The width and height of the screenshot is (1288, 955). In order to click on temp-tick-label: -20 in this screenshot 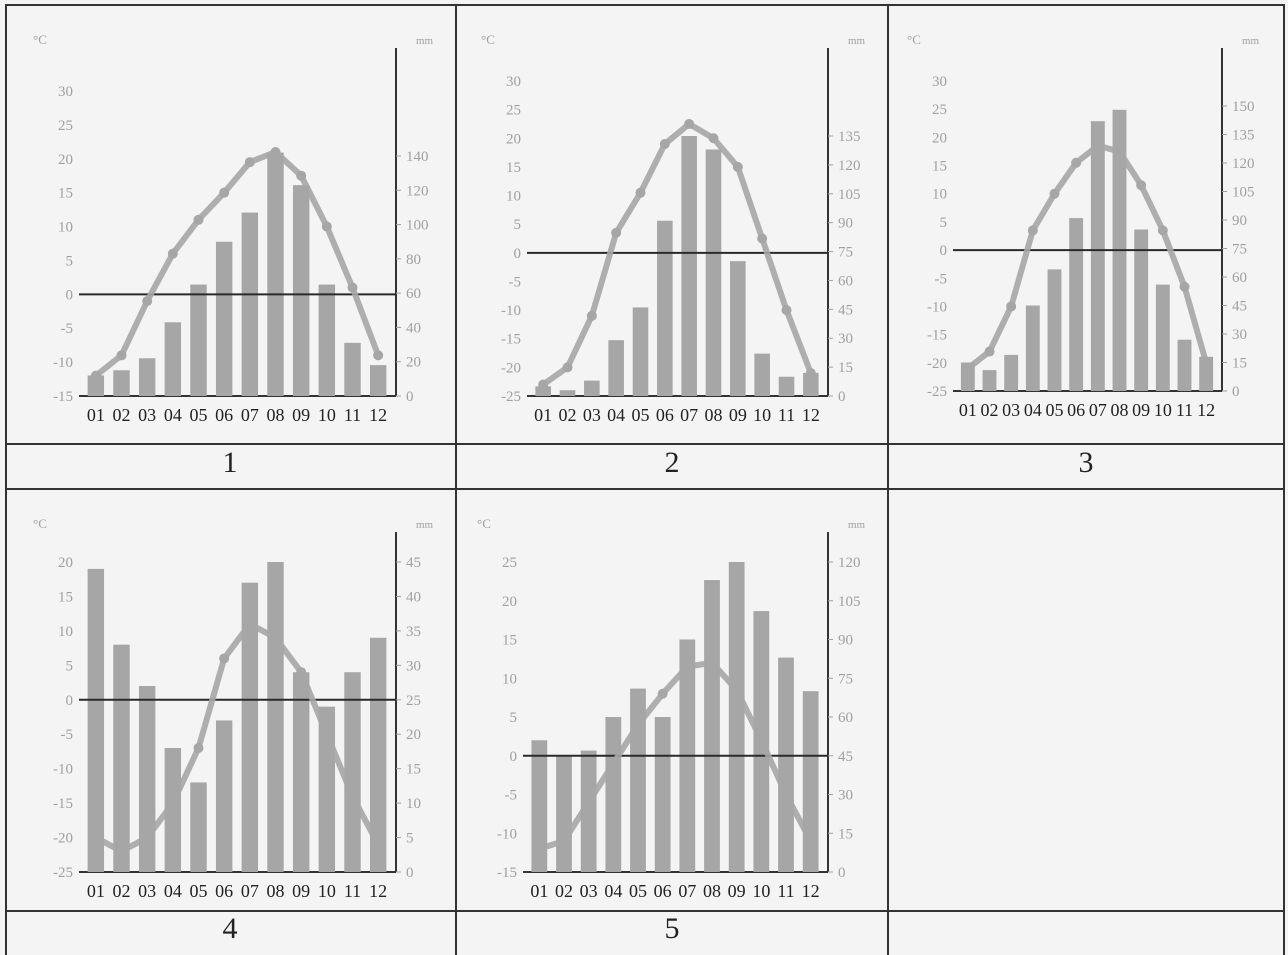, I will do `click(63, 839)`.